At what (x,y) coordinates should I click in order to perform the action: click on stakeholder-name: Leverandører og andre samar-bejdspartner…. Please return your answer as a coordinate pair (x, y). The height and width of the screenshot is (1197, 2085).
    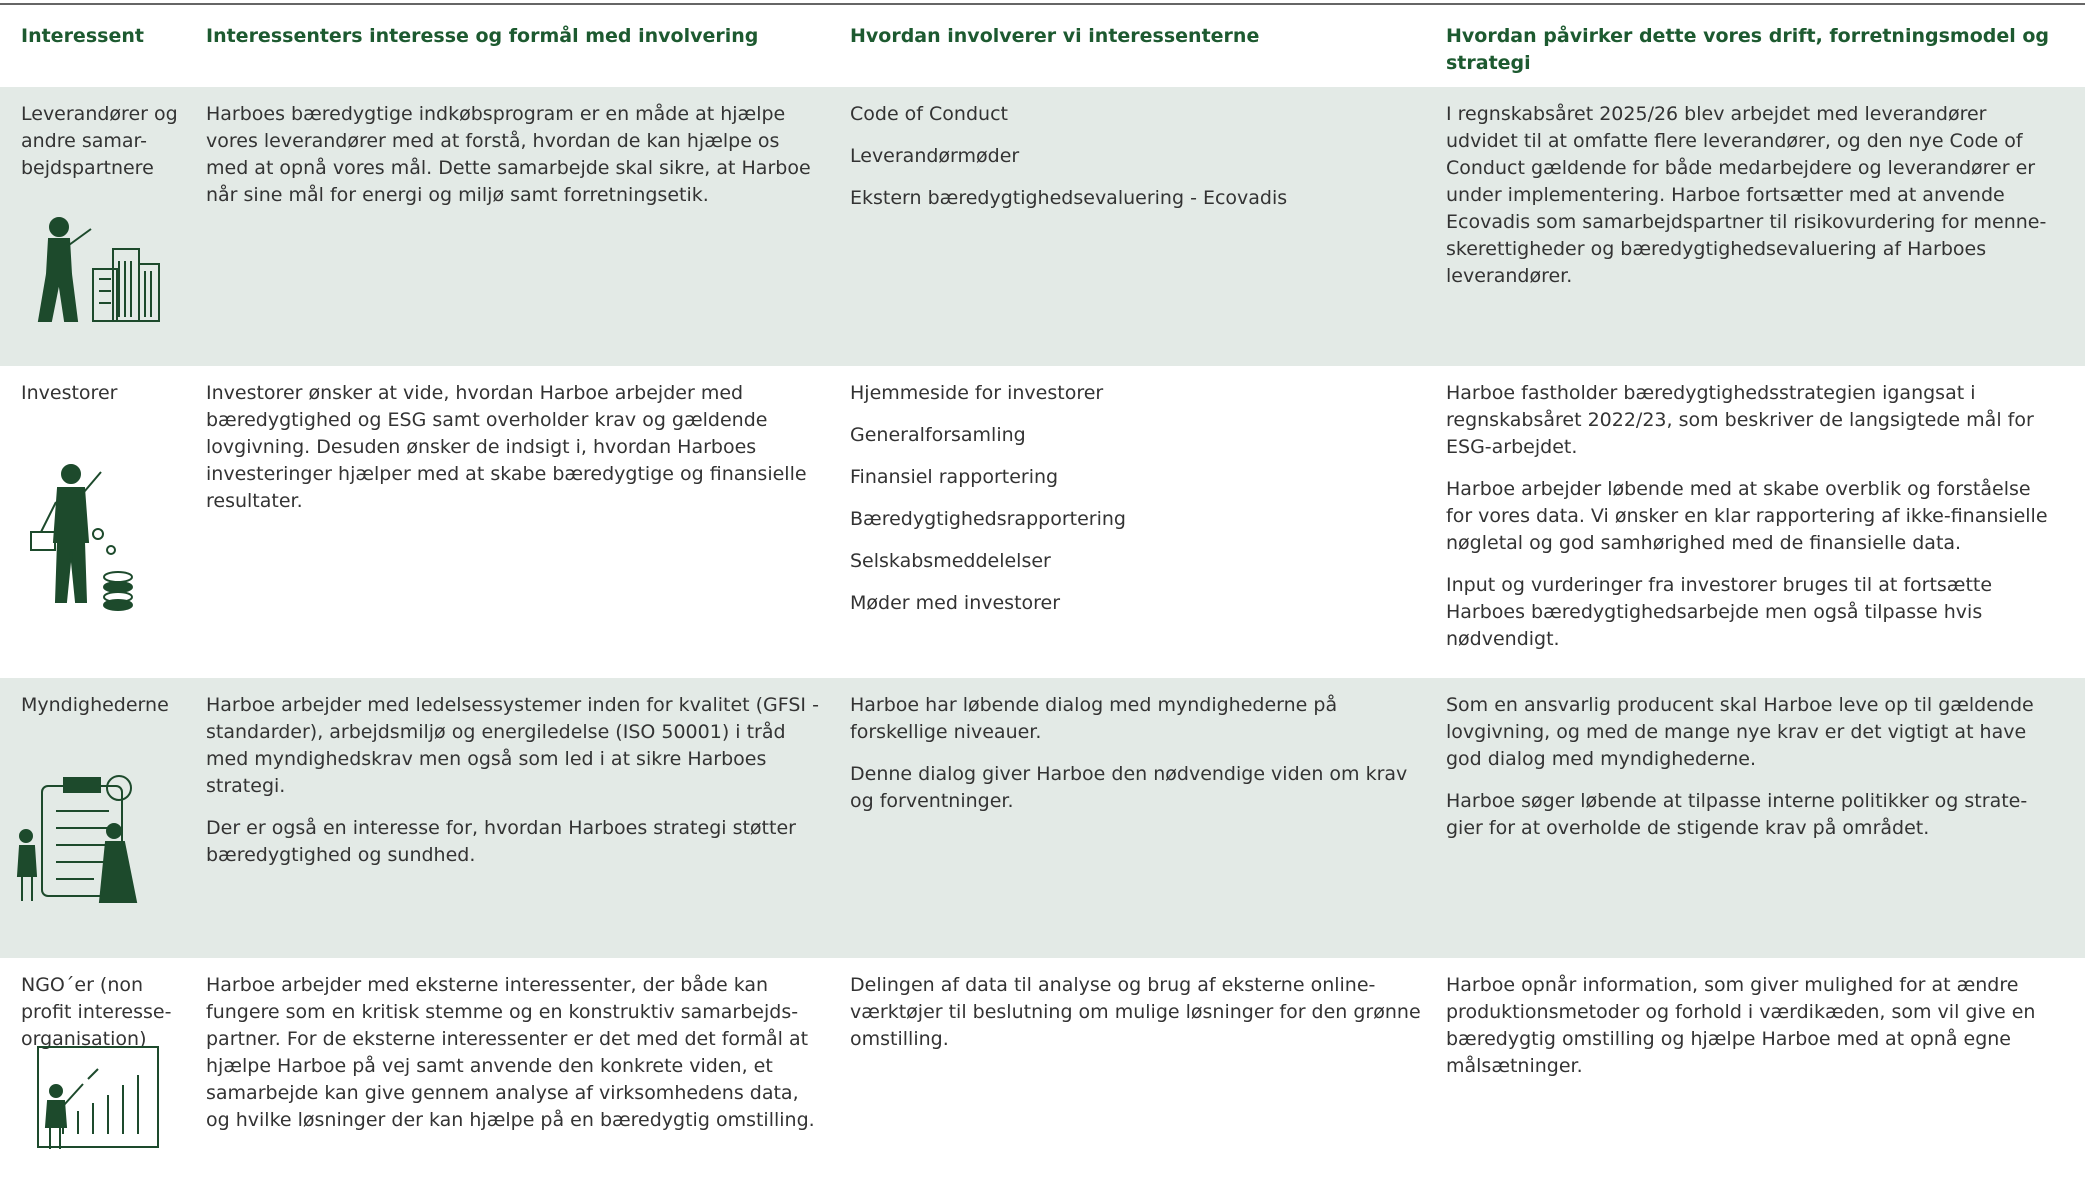
    Looking at the image, I should click on (99, 141).